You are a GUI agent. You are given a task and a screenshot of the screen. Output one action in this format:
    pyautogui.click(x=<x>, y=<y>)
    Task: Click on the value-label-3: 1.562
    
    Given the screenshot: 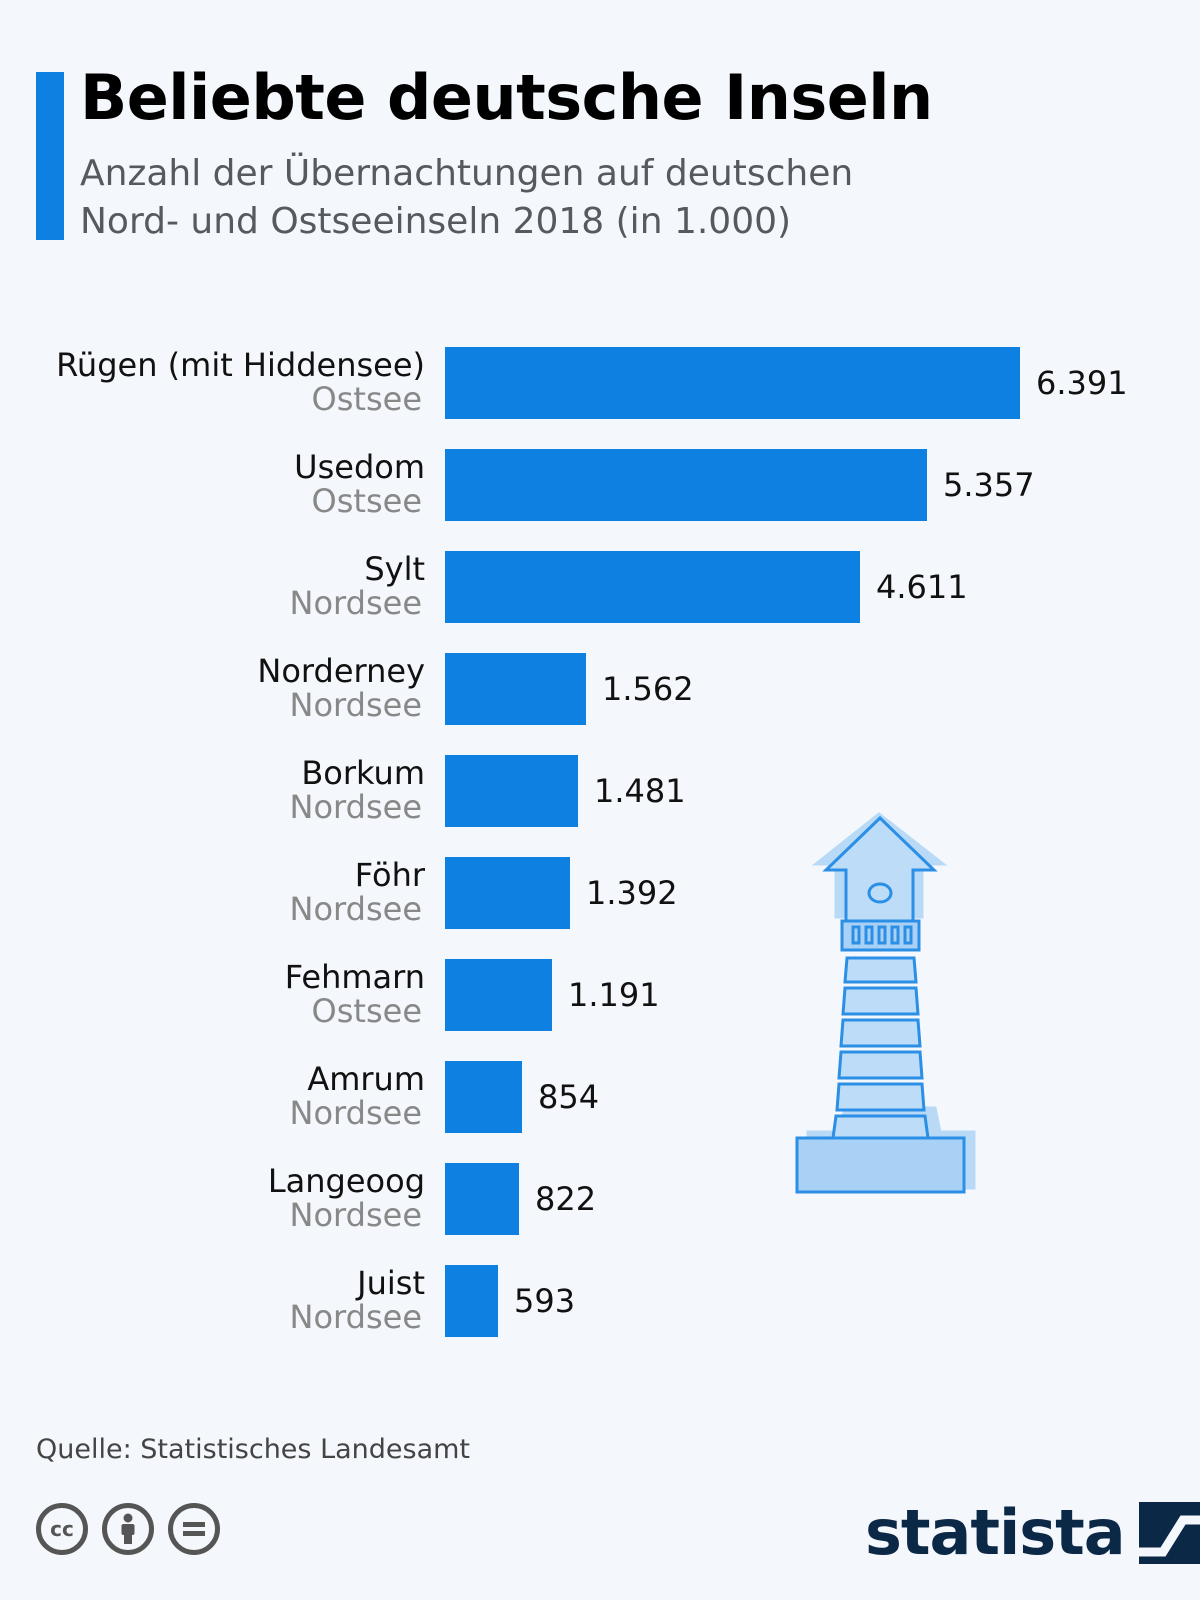 What is the action you would take?
    pyautogui.click(x=648, y=689)
    